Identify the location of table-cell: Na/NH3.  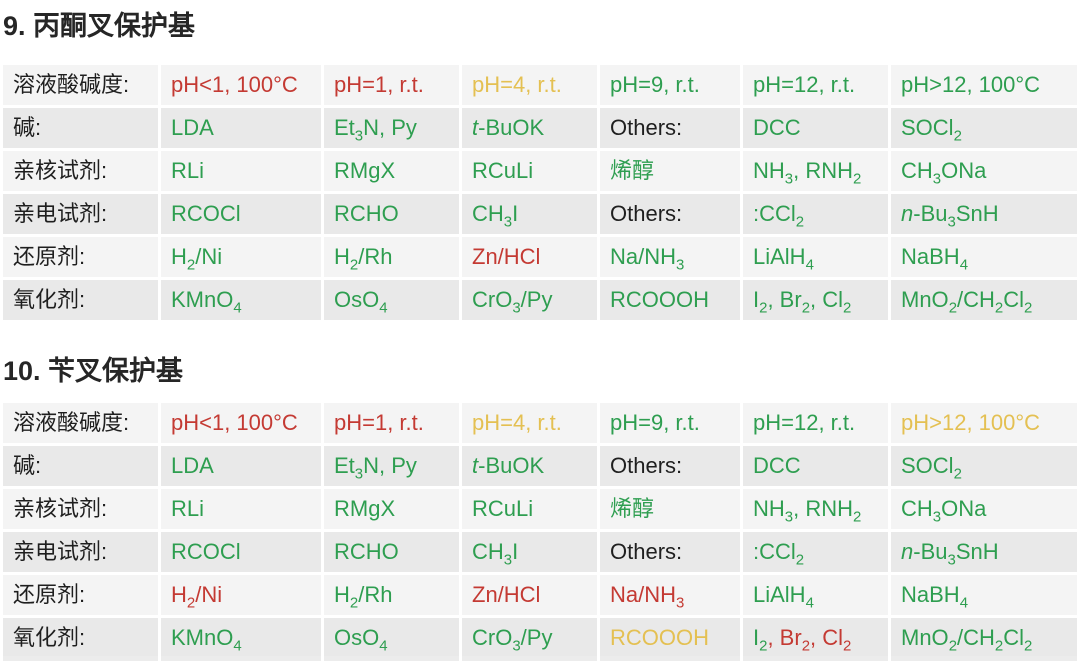
(670, 595).